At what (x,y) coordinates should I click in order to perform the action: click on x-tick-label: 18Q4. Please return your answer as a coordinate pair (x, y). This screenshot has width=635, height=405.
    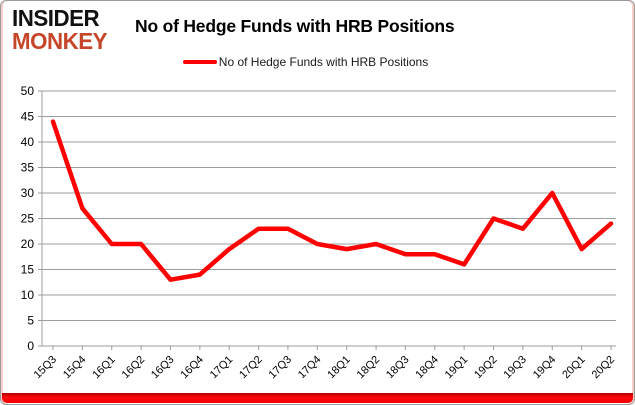
    Looking at the image, I should click on (427, 368).